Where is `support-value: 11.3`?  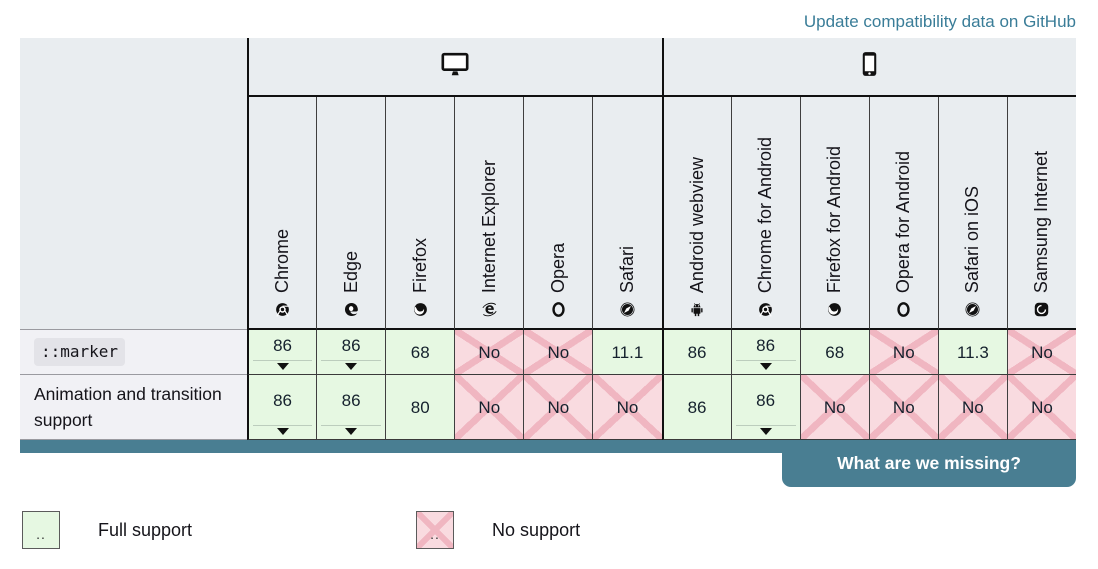 support-value: 11.3 is located at coordinates (972, 352).